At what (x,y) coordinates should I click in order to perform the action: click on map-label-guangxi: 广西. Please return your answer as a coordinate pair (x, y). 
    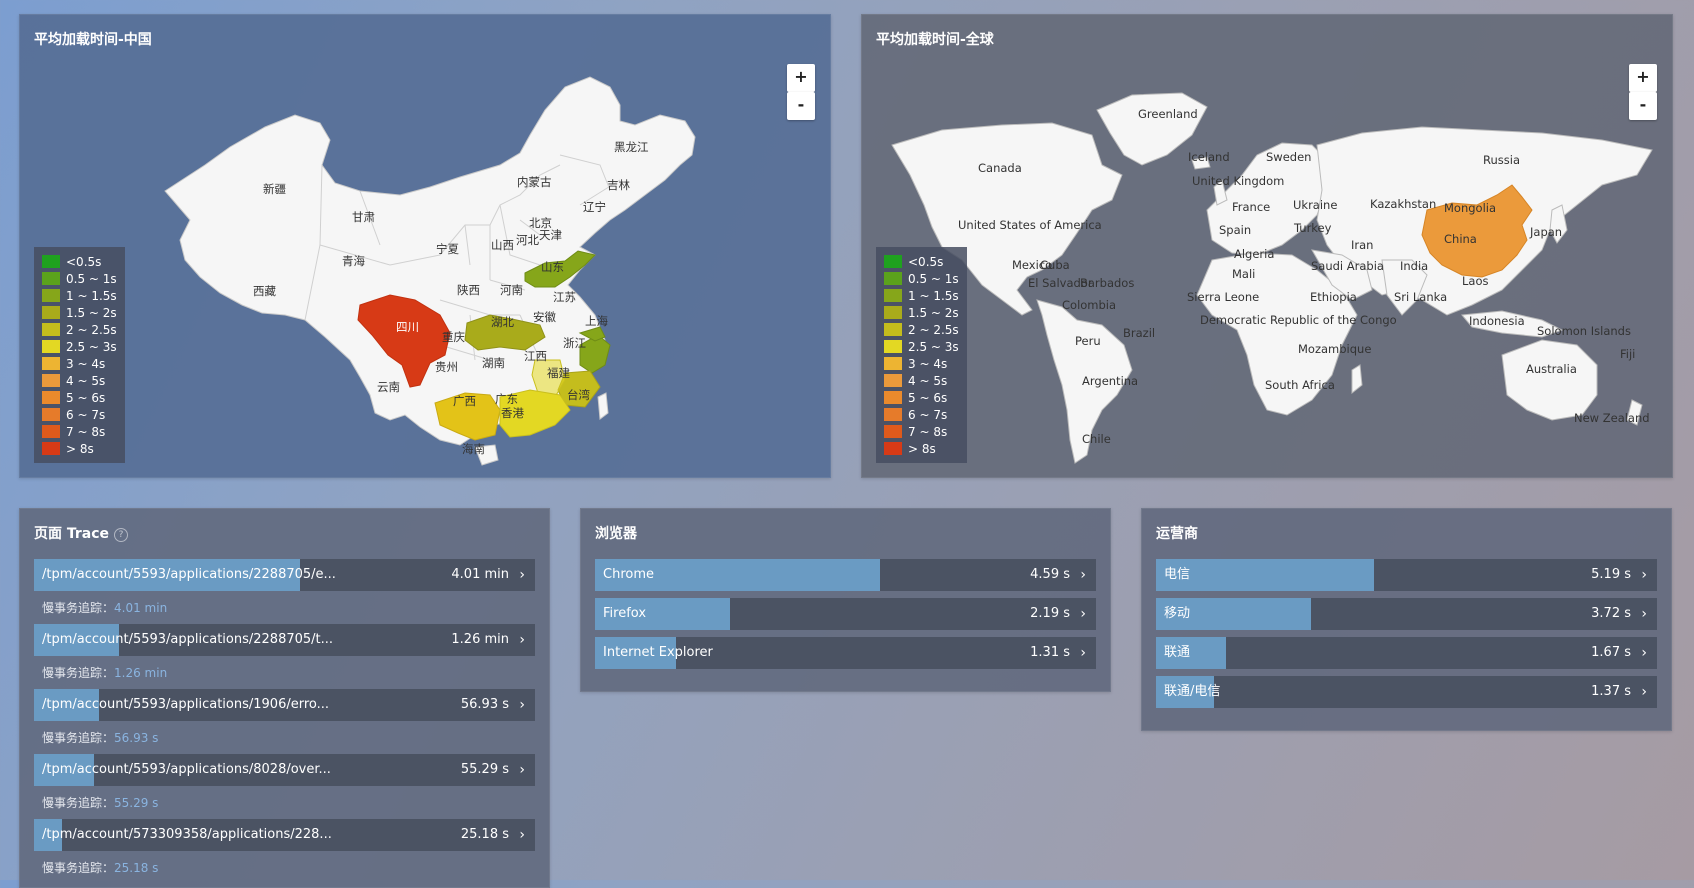
    Looking at the image, I should click on (464, 401).